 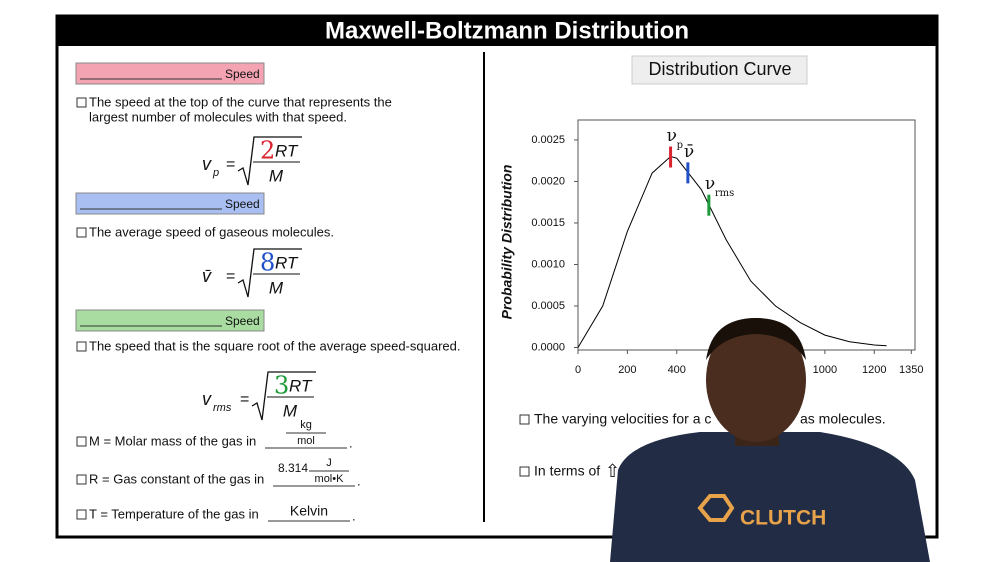 What do you see at coordinates (306, 441) in the screenshot?
I see `unit-denominator: mol` at bounding box center [306, 441].